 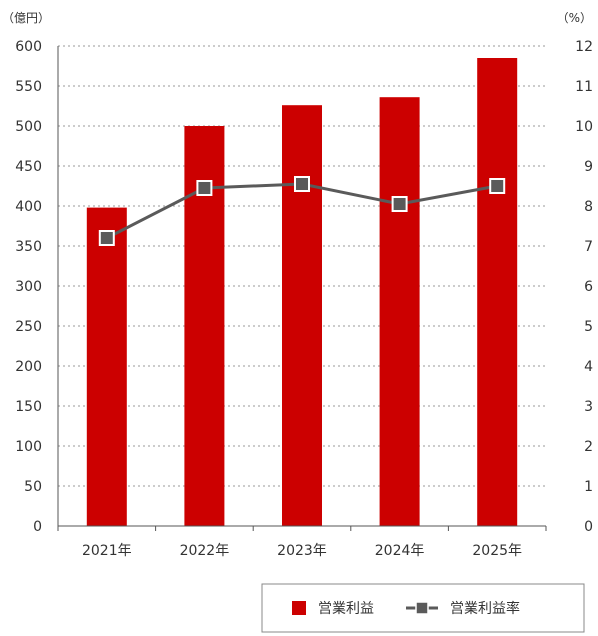 I want to click on x-tick-label: 2025年, so click(x=497, y=551).